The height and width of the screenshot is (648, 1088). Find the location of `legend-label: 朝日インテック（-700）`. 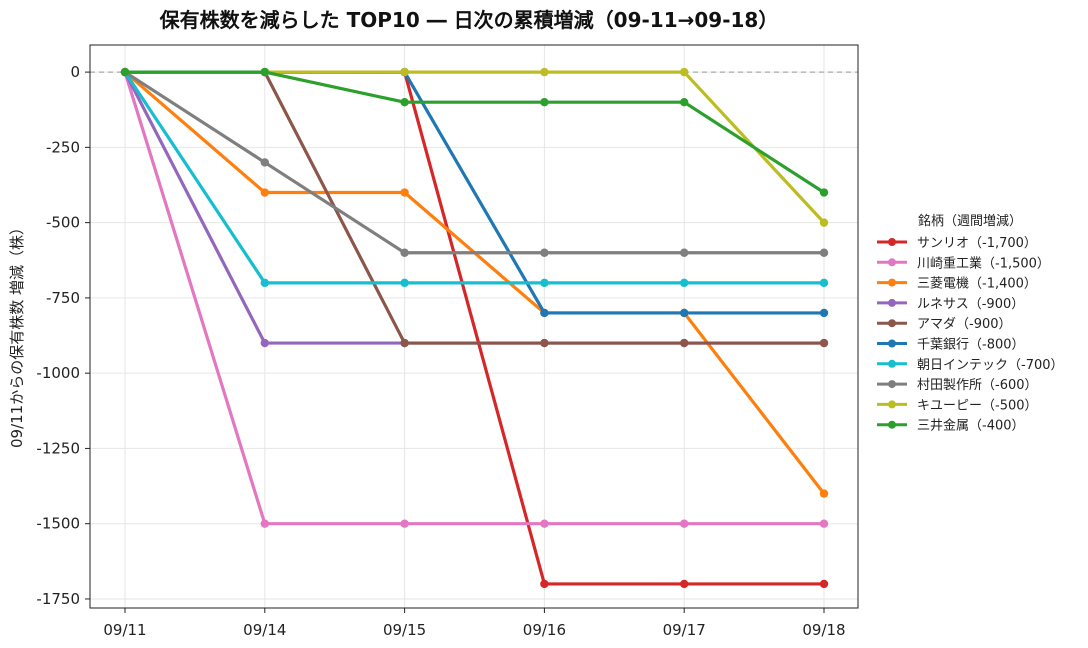

legend-label: 朝日インテック（-700） is located at coordinates (990, 365).